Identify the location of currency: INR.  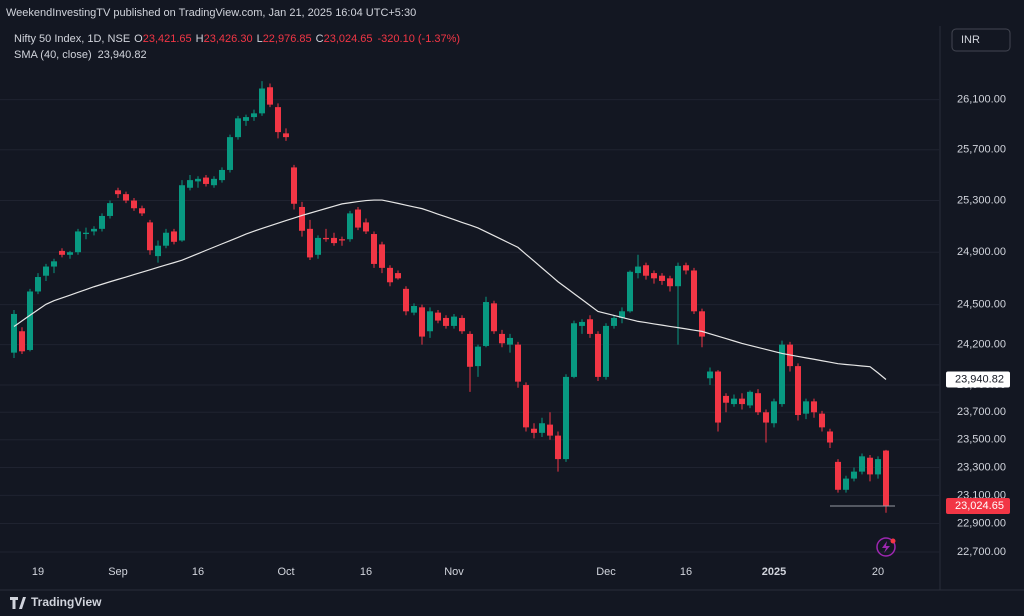
(970, 40).